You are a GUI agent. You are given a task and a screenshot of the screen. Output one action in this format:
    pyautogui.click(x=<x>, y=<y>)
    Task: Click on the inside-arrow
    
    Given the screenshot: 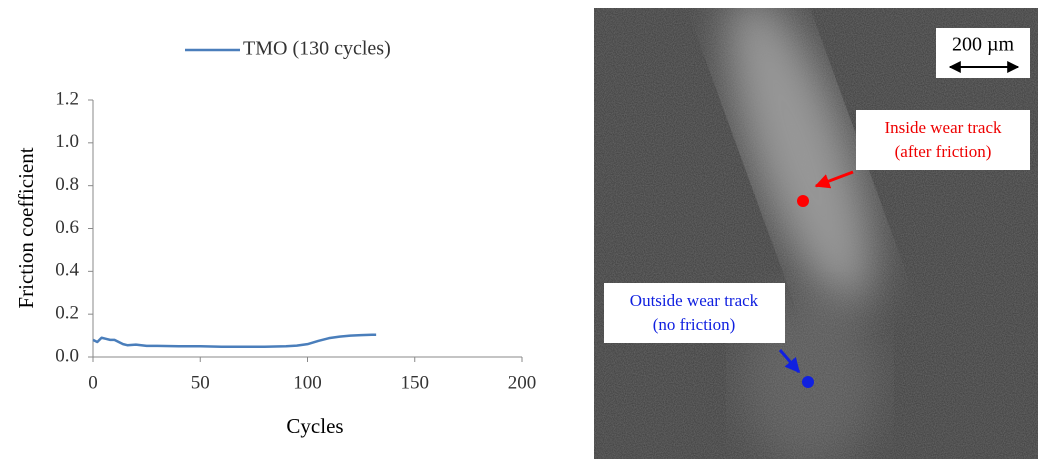 What is the action you would take?
    pyautogui.click(x=834, y=179)
    